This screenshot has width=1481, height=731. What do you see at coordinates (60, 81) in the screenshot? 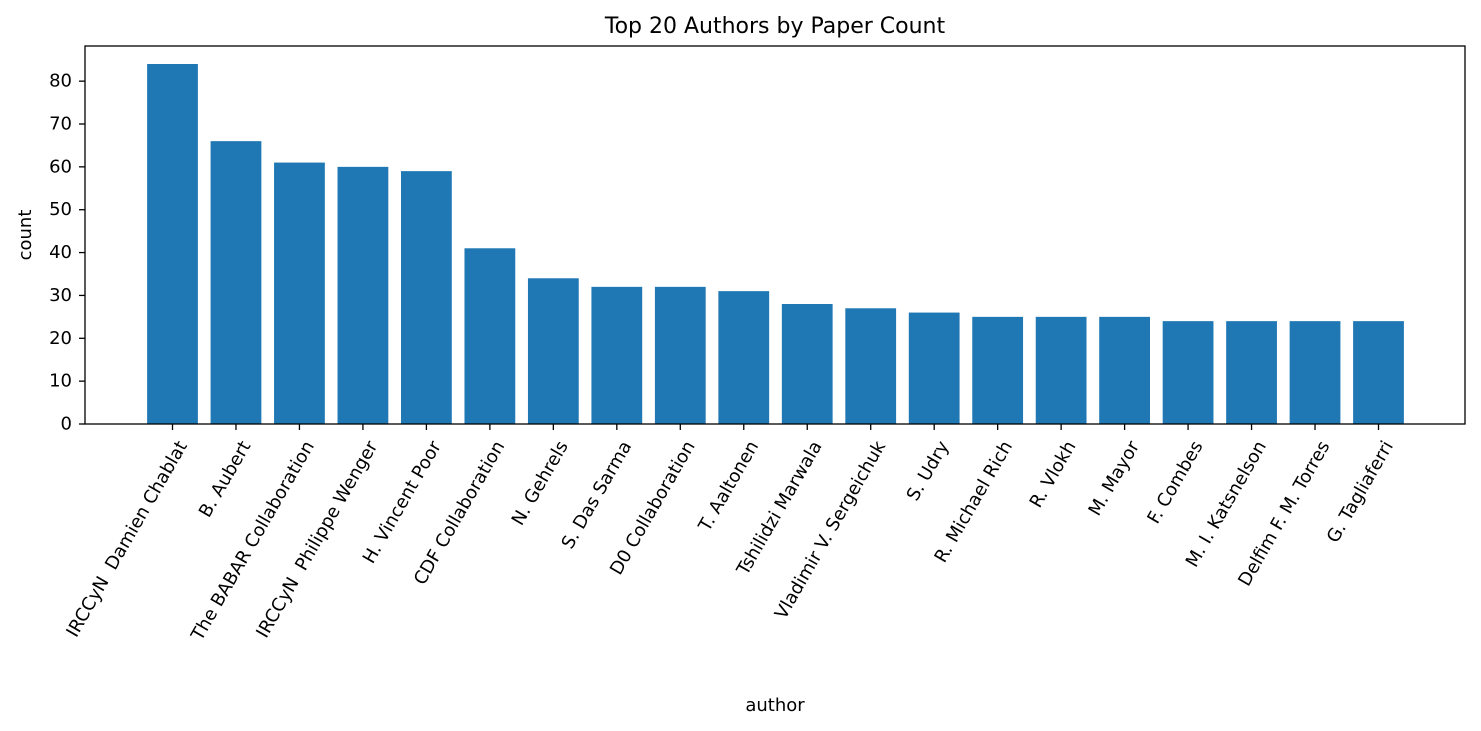
I see `y-tick-label: 80` at bounding box center [60, 81].